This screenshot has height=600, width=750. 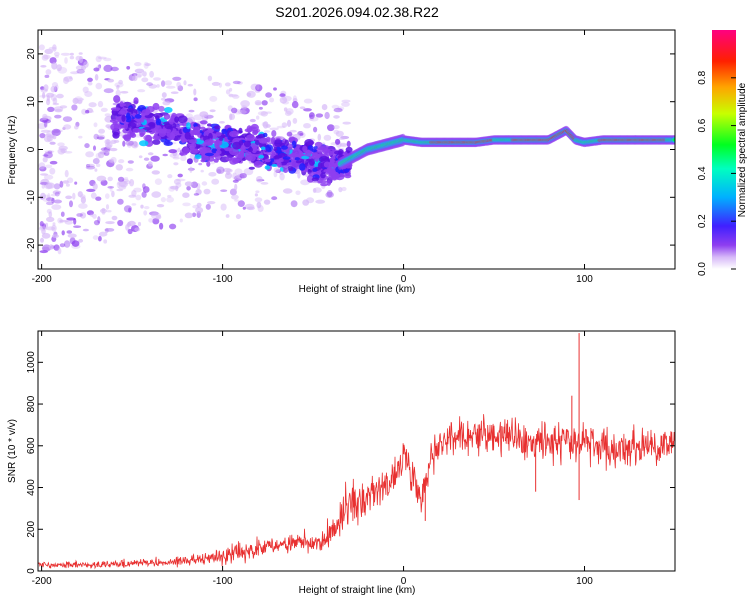 I want to click on spectrogram-x-label: Height of straight line (km), so click(x=357, y=289).